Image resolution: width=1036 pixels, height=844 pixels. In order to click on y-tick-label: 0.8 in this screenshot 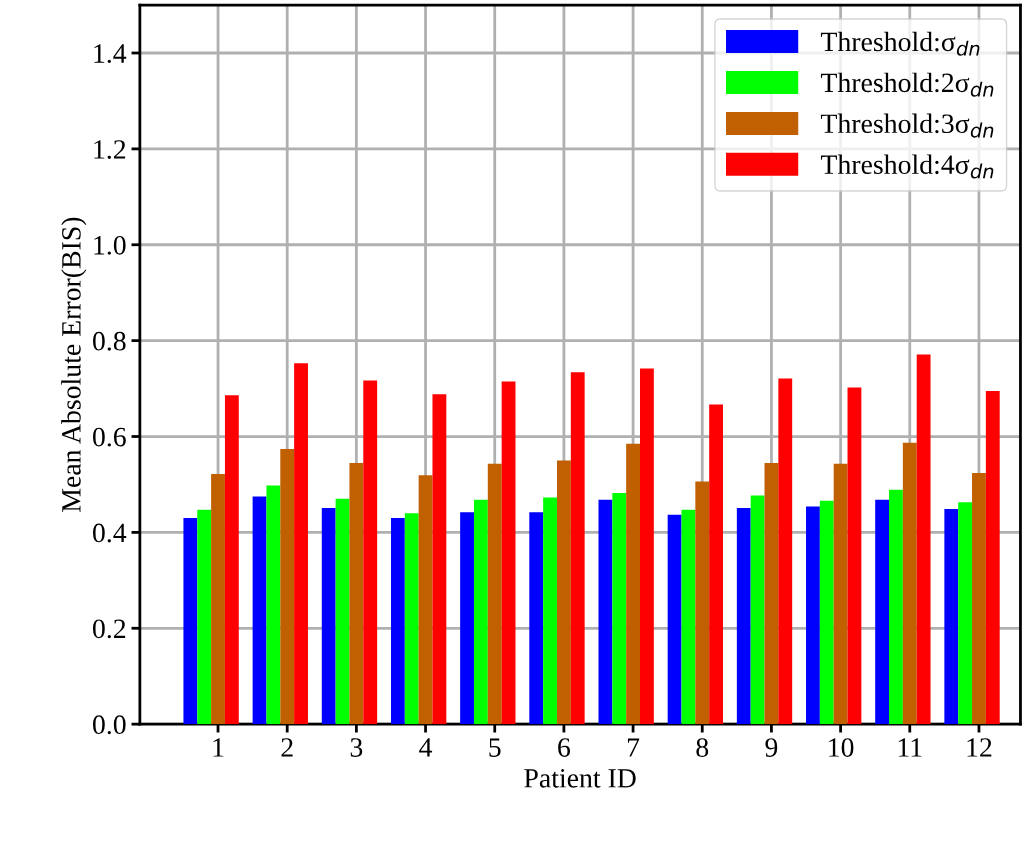, I will do `click(109, 341)`.